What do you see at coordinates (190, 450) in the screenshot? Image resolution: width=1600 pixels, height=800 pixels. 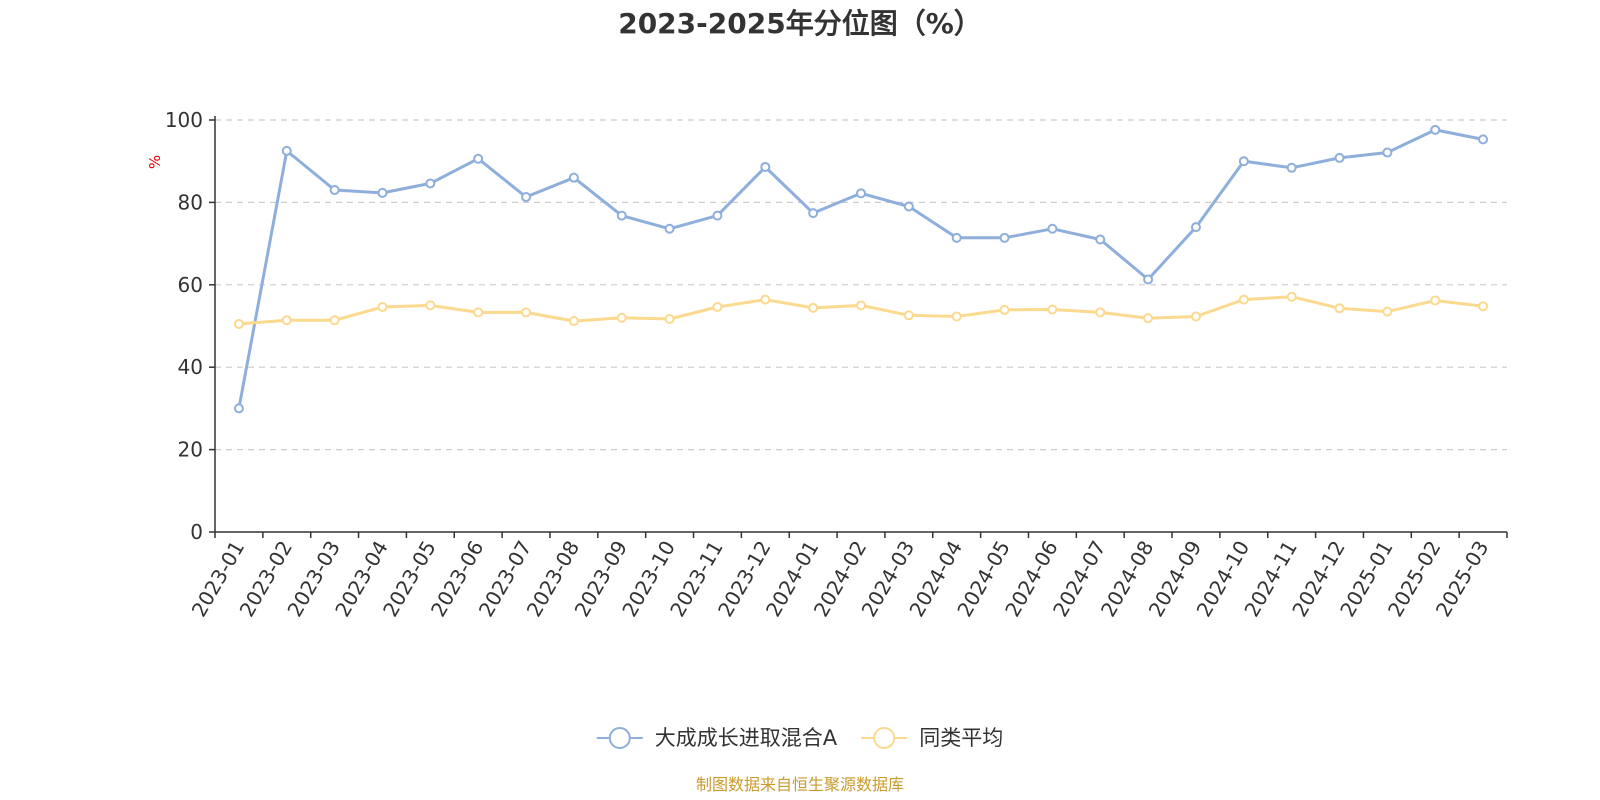 I see `y-tick-label: 20` at bounding box center [190, 450].